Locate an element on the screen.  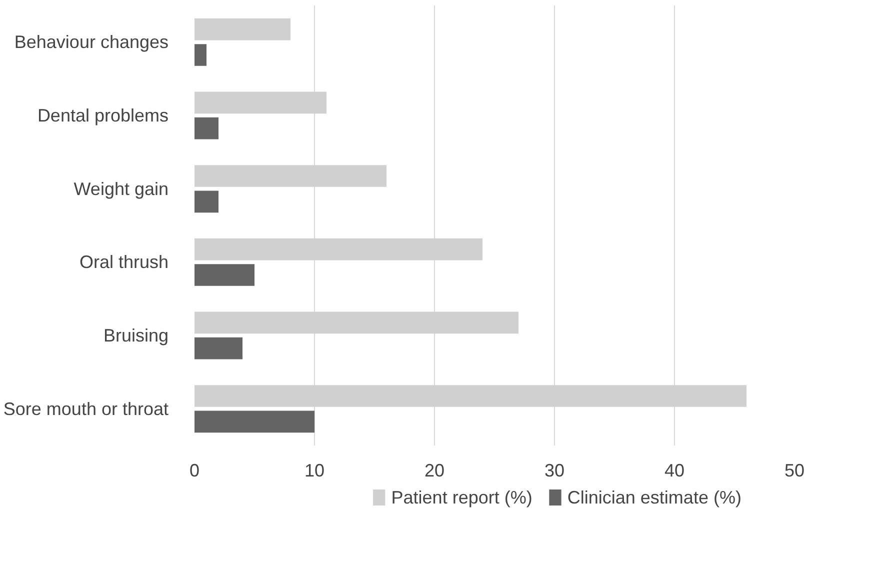
x-tick-label: 10 is located at coordinates (314, 470).